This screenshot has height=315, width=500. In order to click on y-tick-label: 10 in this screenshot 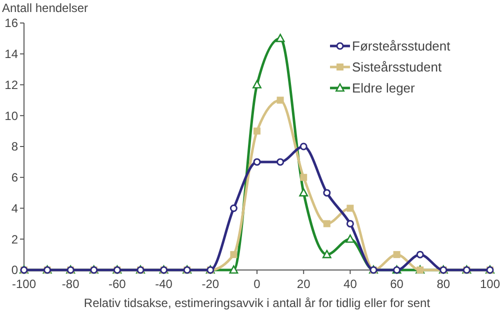, I will do `click(11, 115)`.